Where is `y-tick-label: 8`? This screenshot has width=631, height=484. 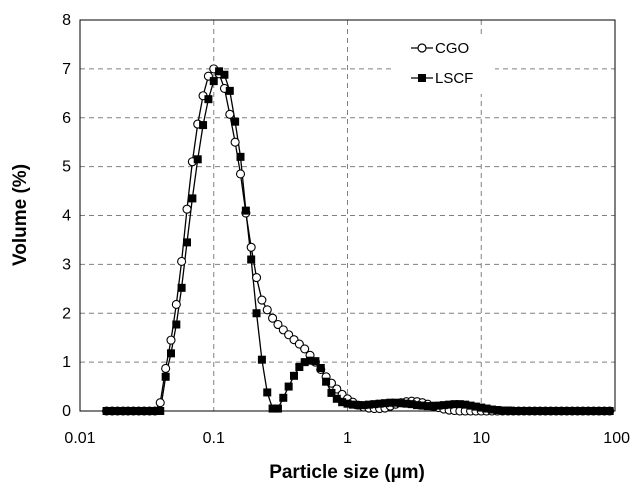
y-tick-label: 8 is located at coordinates (66, 20).